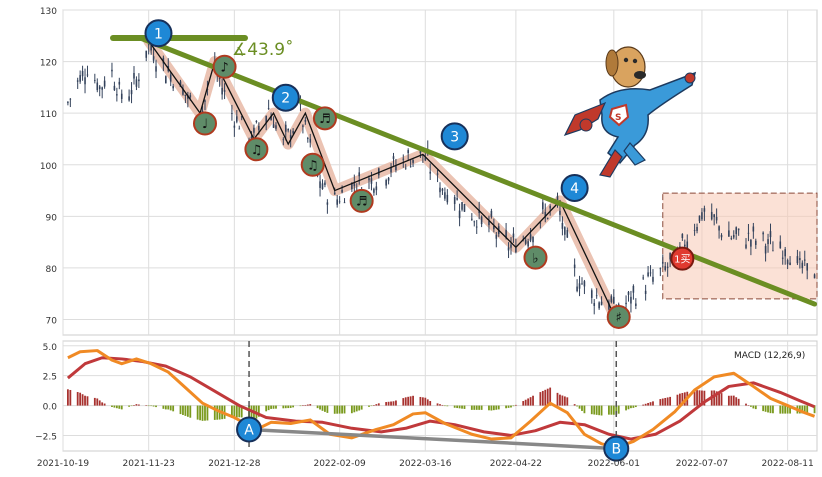  I want to click on divergence-marker, so click(616, 448).